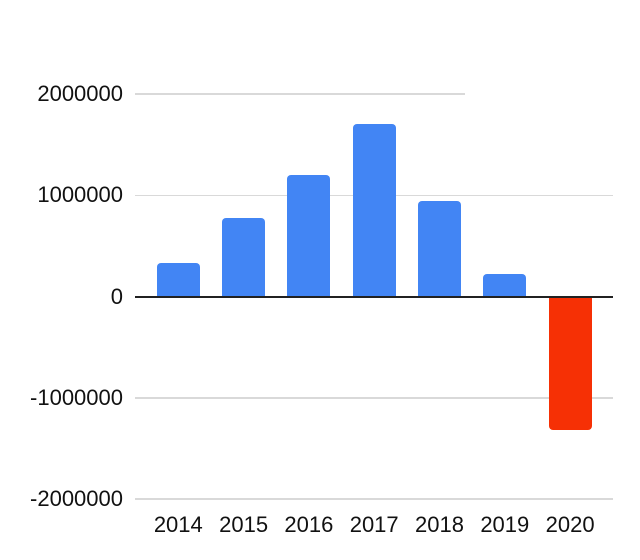 This screenshot has width=640, height=560. What do you see at coordinates (178, 280) in the screenshot?
I see `bar-2014` at bounding box center [178, 280].